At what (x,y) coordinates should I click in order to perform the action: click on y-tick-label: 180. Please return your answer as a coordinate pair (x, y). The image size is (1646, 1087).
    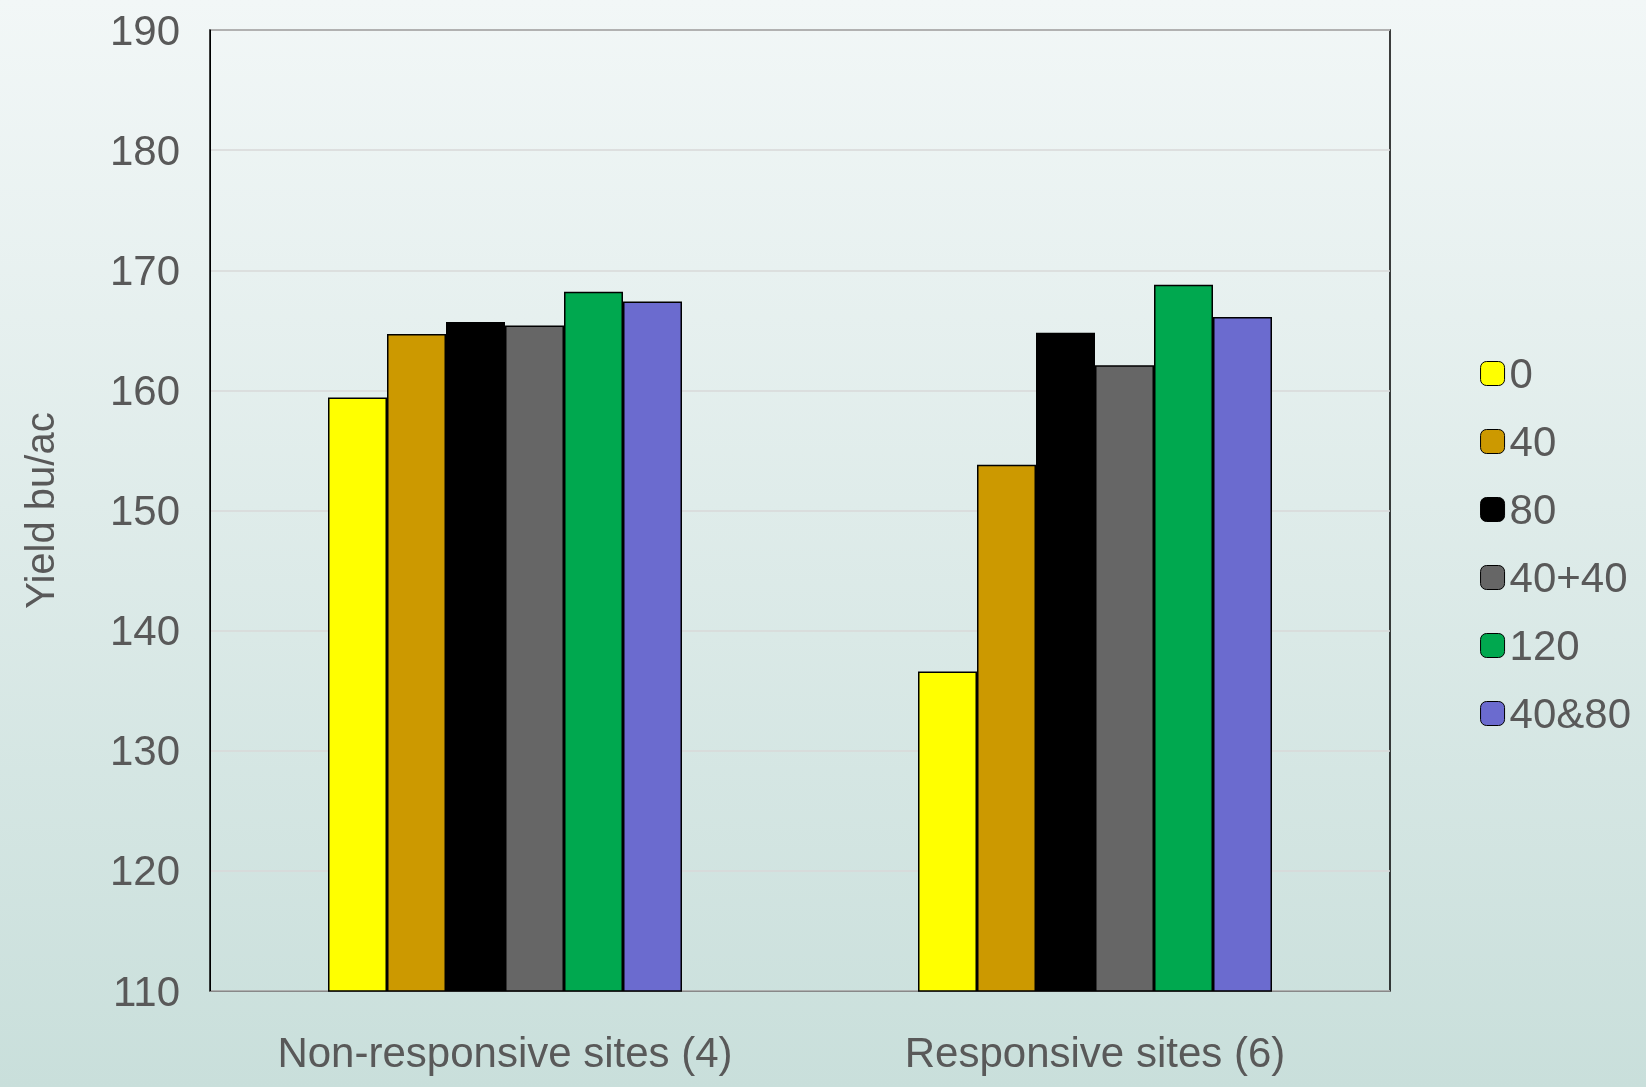
    Looking at the image, I should click on (144, 150).